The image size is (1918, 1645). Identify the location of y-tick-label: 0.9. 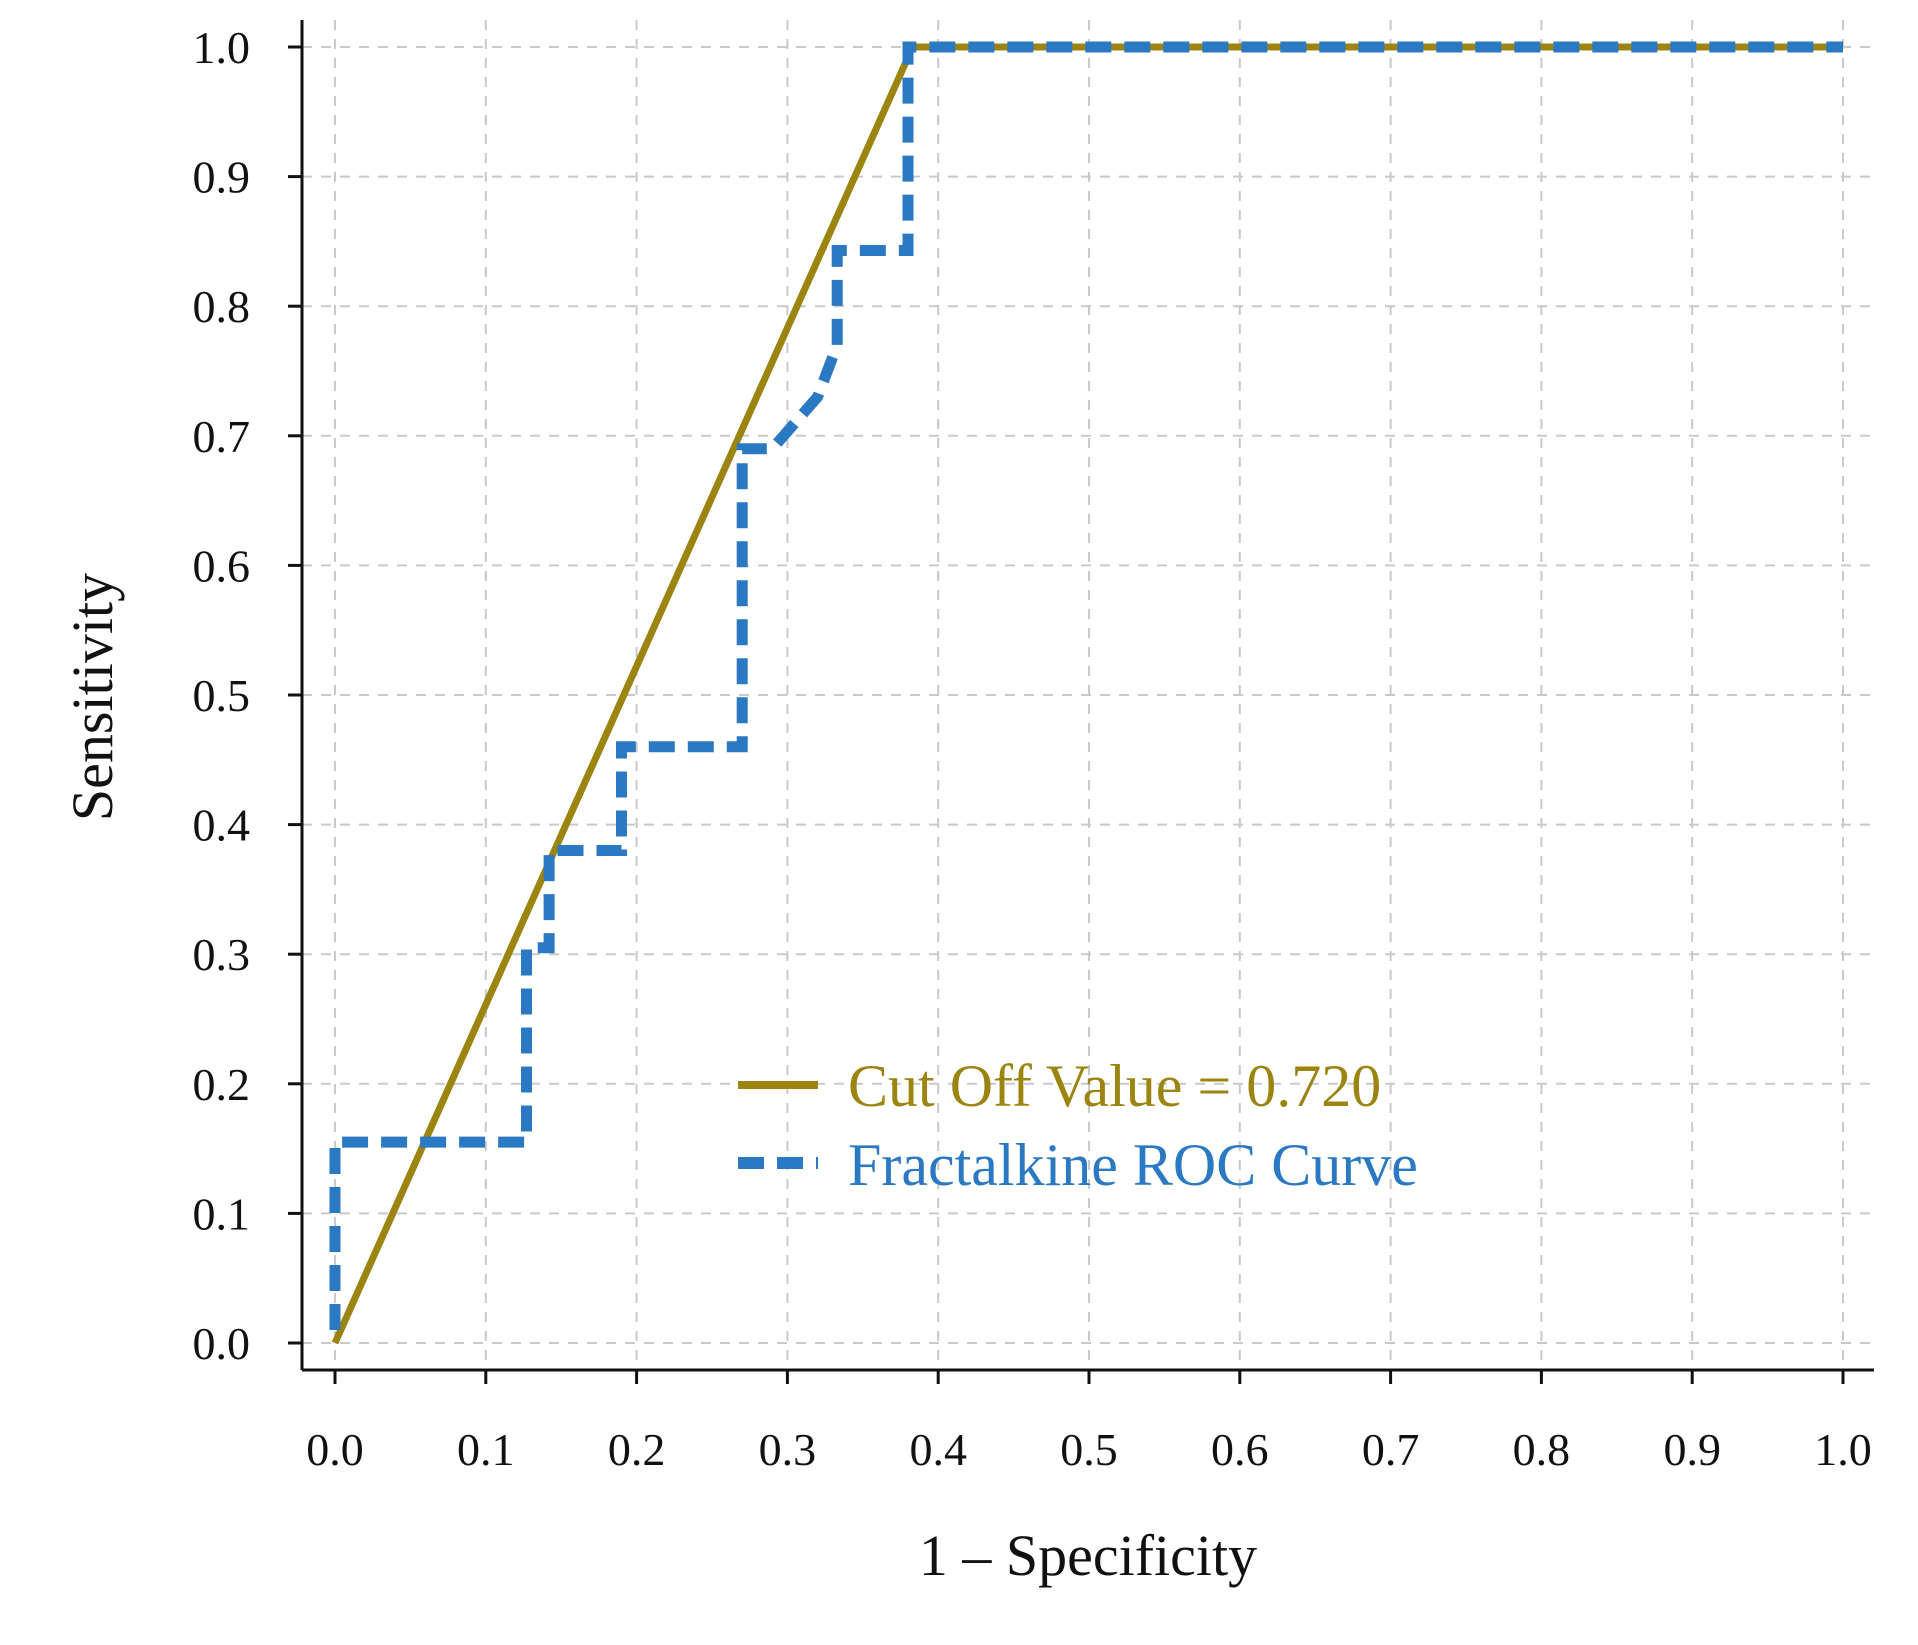
(222, 177).